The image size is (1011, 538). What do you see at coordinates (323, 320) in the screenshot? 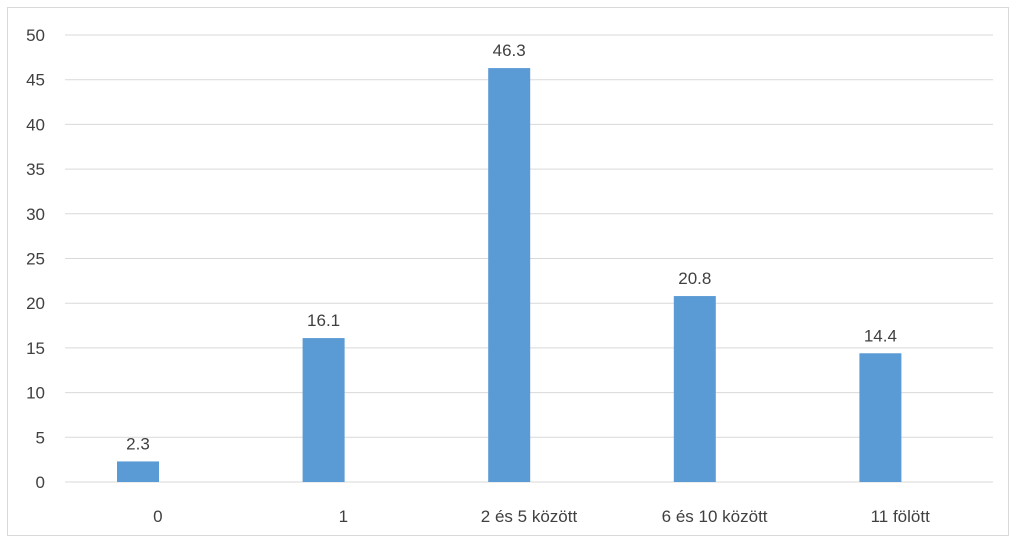
I see `data-label: 16.1` at bounding box center [323, 320].